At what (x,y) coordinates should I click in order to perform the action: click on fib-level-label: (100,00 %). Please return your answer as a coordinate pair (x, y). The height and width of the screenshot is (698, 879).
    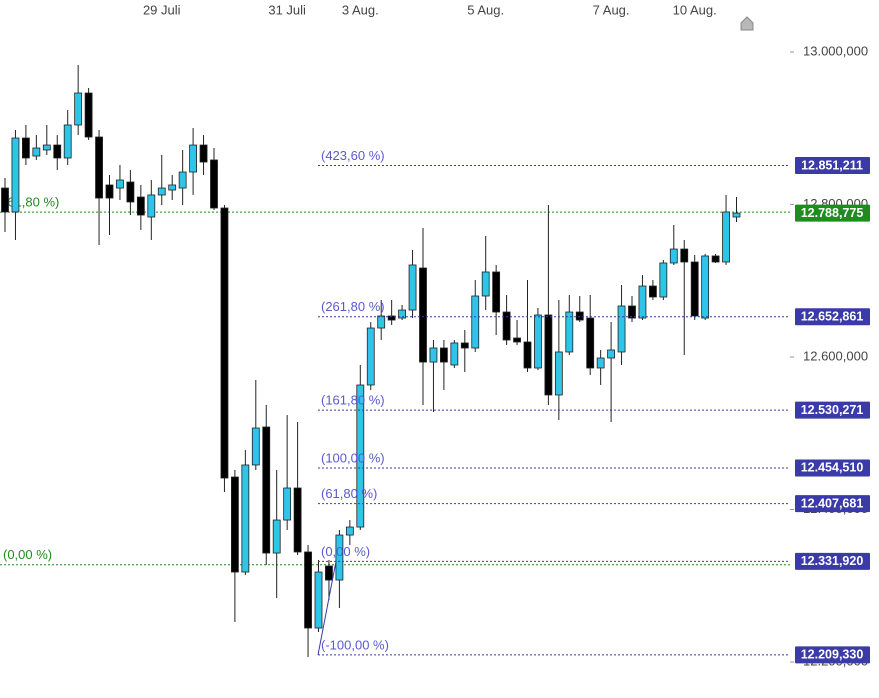
    Looking at the image, I should click on (353, 457).